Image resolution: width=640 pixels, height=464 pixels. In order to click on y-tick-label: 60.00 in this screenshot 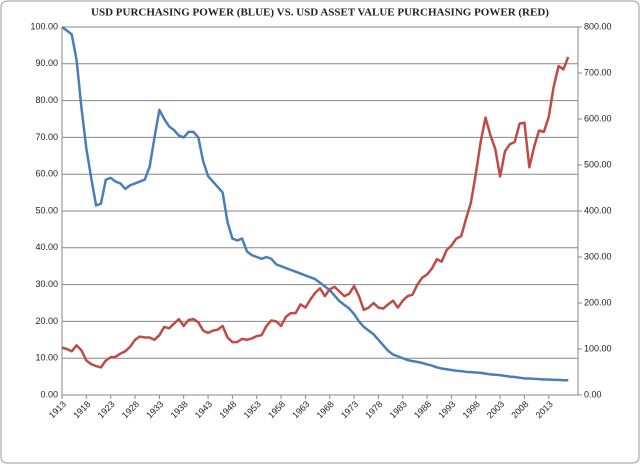, I will do `click(46, 174)`.